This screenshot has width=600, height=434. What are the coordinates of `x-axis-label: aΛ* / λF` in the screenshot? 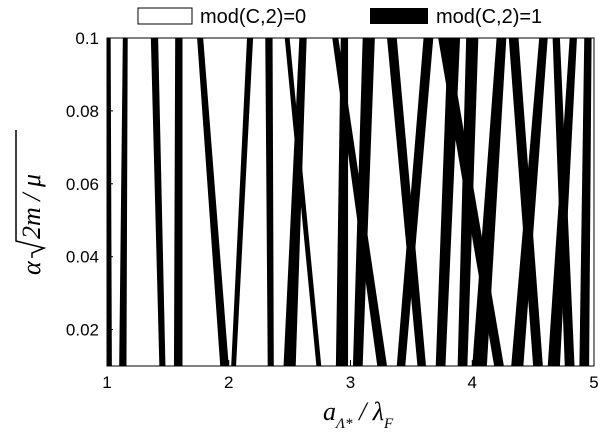 It's located at (358, 414).